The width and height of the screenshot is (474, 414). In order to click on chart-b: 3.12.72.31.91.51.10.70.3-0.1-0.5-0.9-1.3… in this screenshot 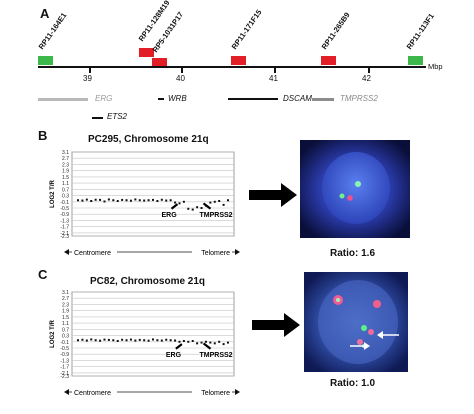, I will do `click(145, 203)`.